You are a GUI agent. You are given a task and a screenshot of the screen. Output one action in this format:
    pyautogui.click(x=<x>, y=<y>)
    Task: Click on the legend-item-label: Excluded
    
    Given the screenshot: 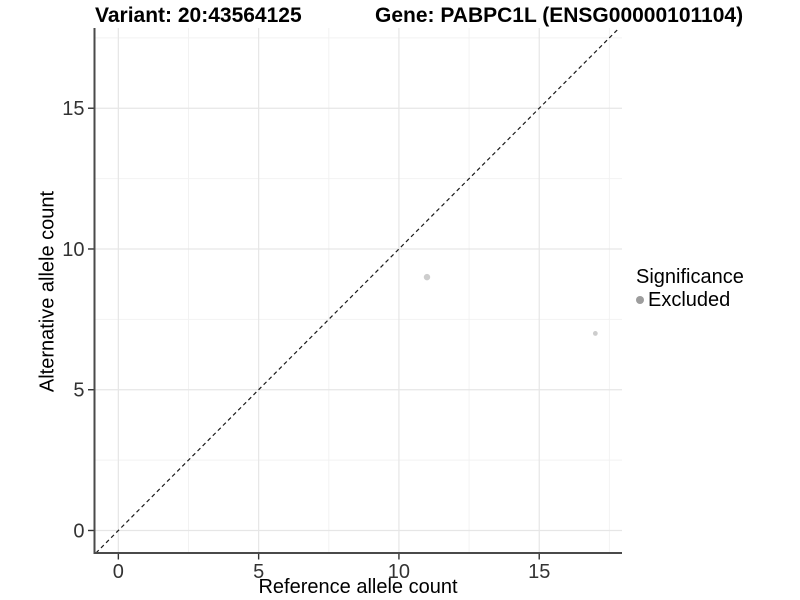 What is the action you would take?
    pyautogui.click(x=689, y=300)
    